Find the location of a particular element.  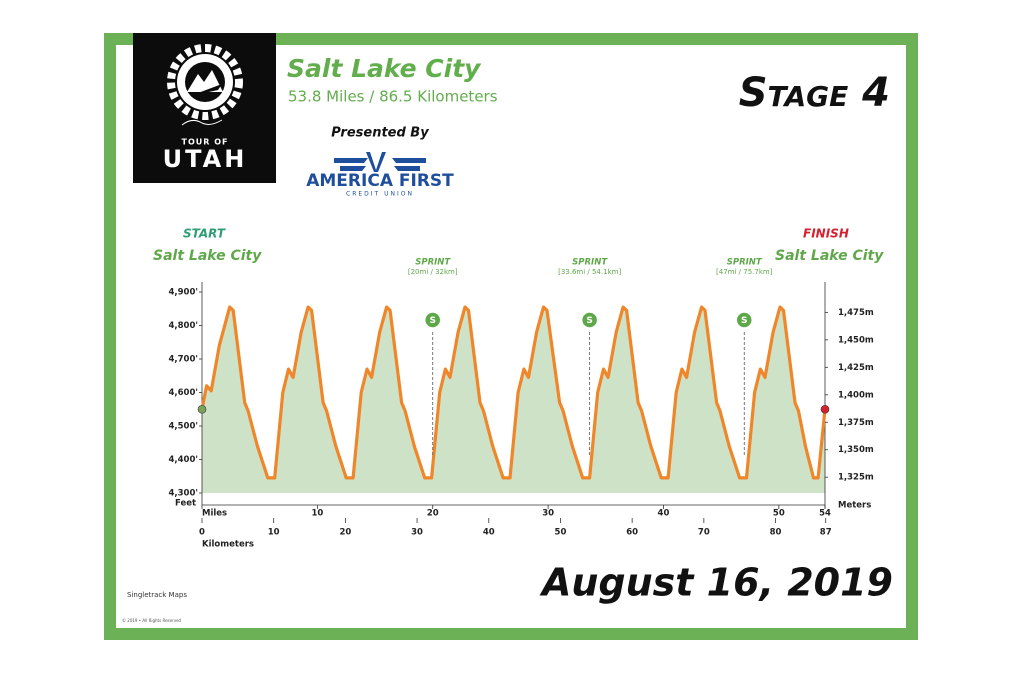

y2-tick-label: 1,400m is located at coordinates (856, 395).